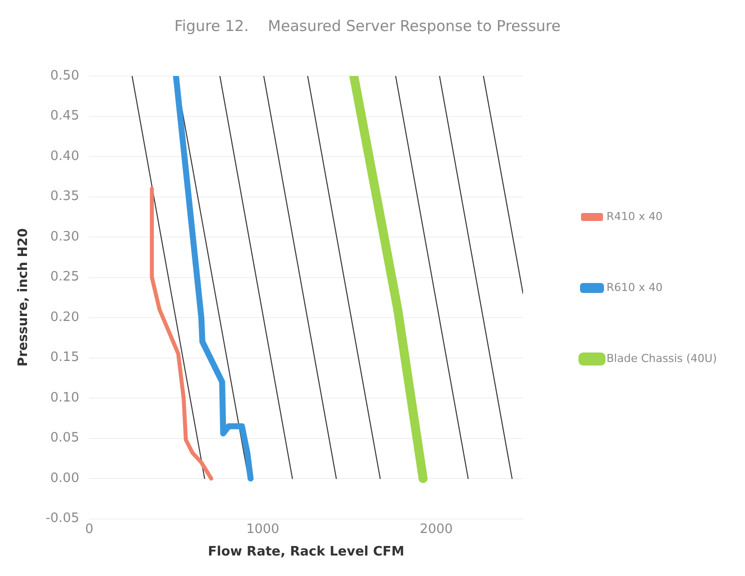  Describe the element at coordinates (436, 529) in the screenshot. I see `x-tick-label: 2000` at that location.